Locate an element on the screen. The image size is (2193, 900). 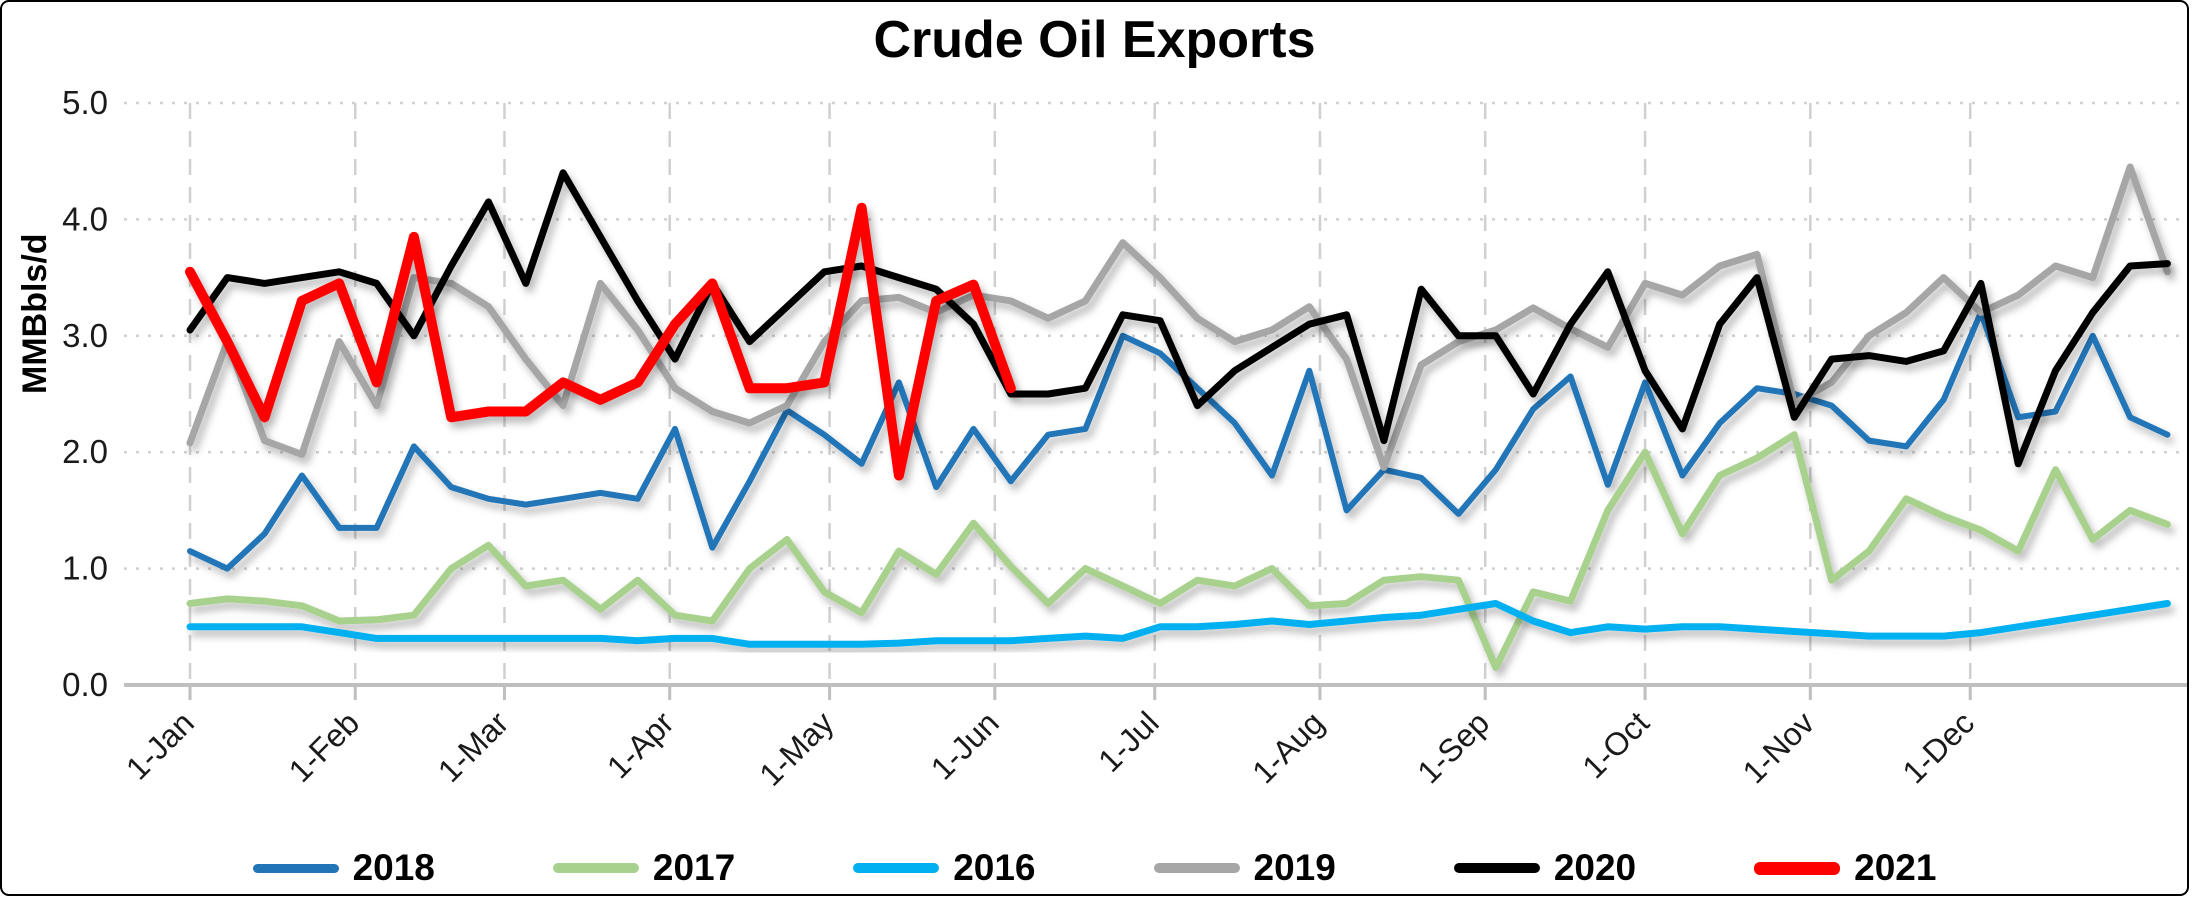
legend-item-2017: 2017 is located at coordinates (644, 868).